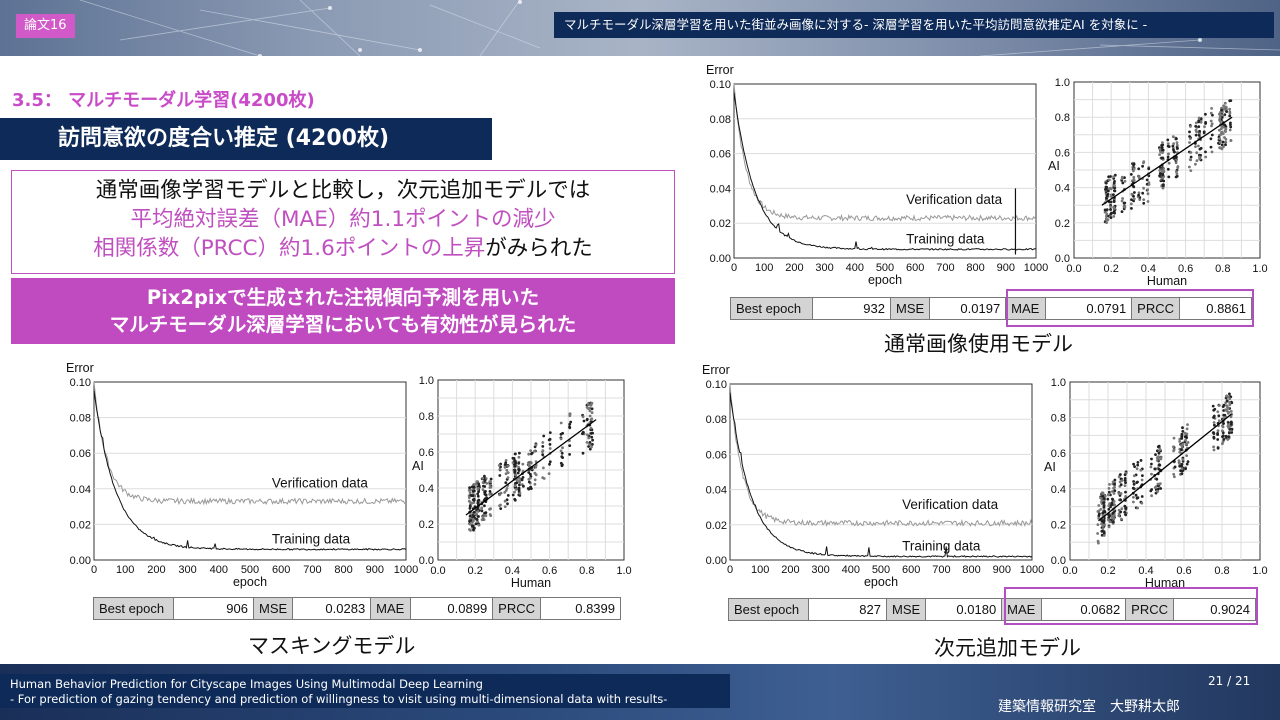 The image size is (1280, 720). Describe the element at coordinates (1130, 308) in the screenshot. I see `highlight-normal` at that location.